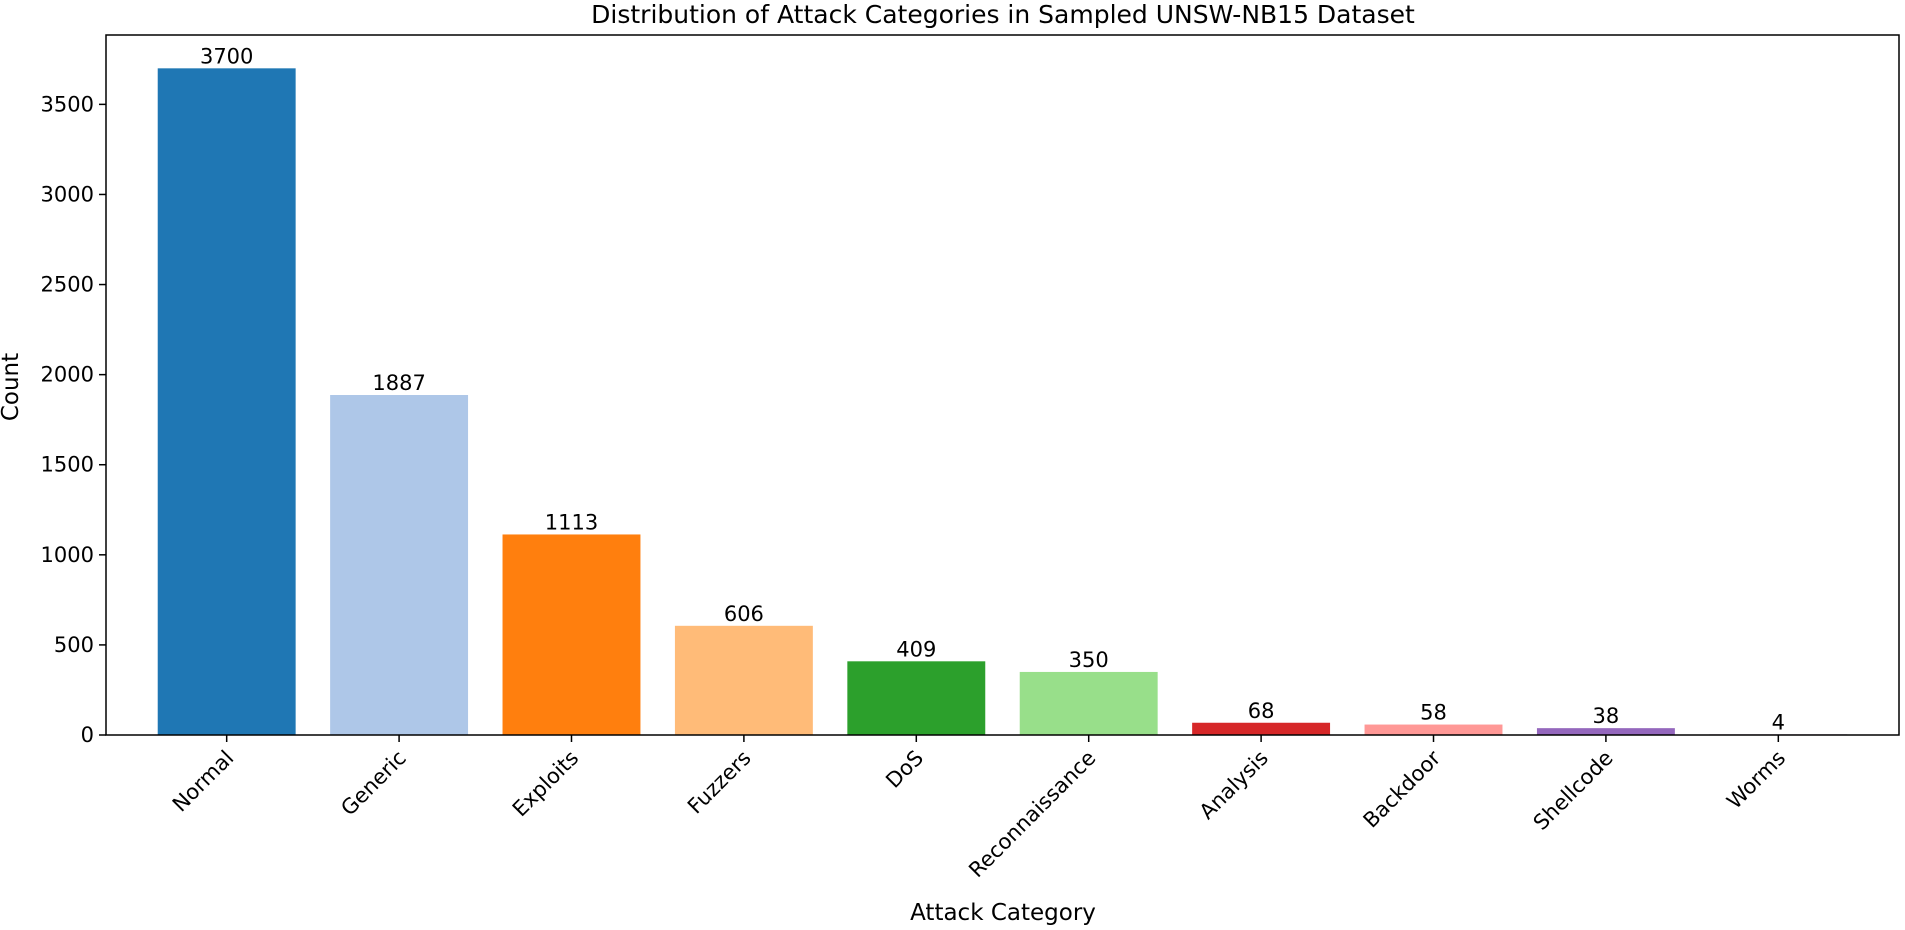 Image resolution: width=1905 pixels, height=930 pixels. I want to click on bar-exploits, so click(571, 634).